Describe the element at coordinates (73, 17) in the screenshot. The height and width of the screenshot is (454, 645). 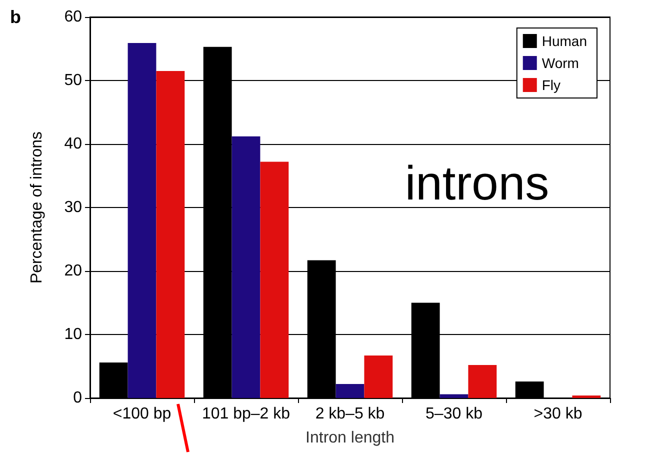
I see `y-tick-label: 60` at that location.